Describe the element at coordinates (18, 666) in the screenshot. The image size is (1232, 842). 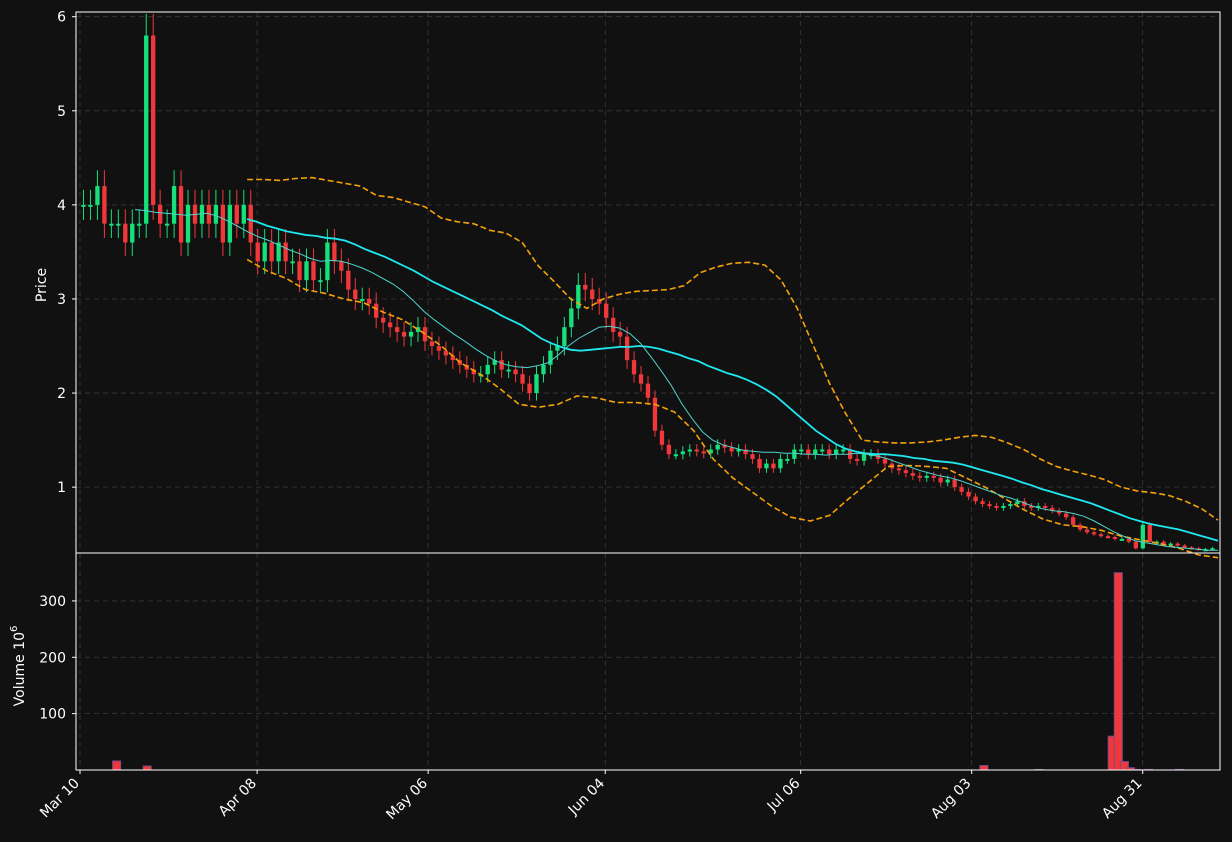
I see `volume-axis-label: Volume 106` at that location.